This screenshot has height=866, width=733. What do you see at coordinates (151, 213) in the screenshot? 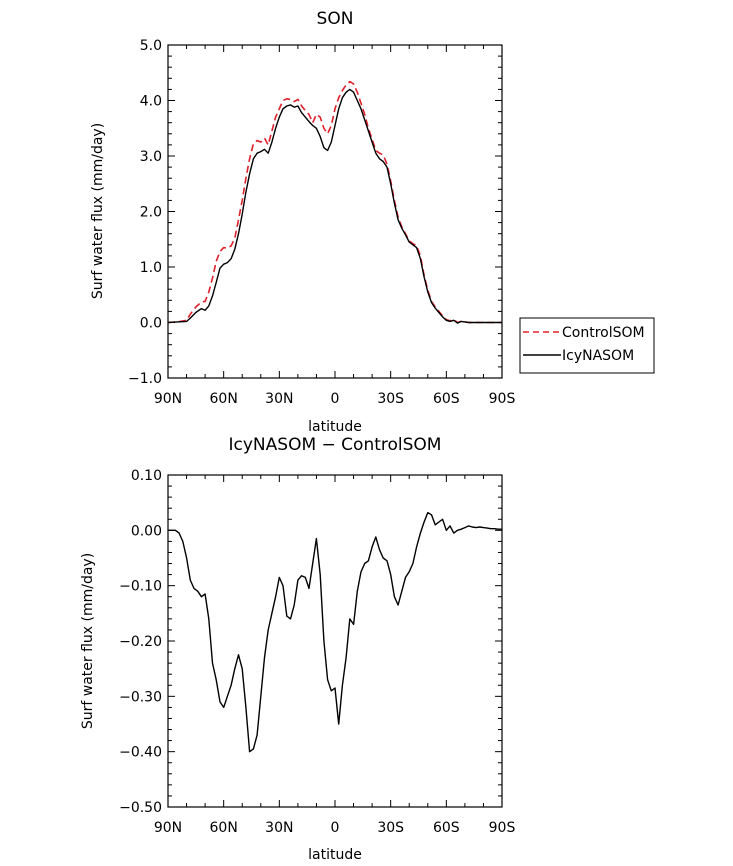
I see `y-tick-label: 2.0` at bounding box center [151, 213].